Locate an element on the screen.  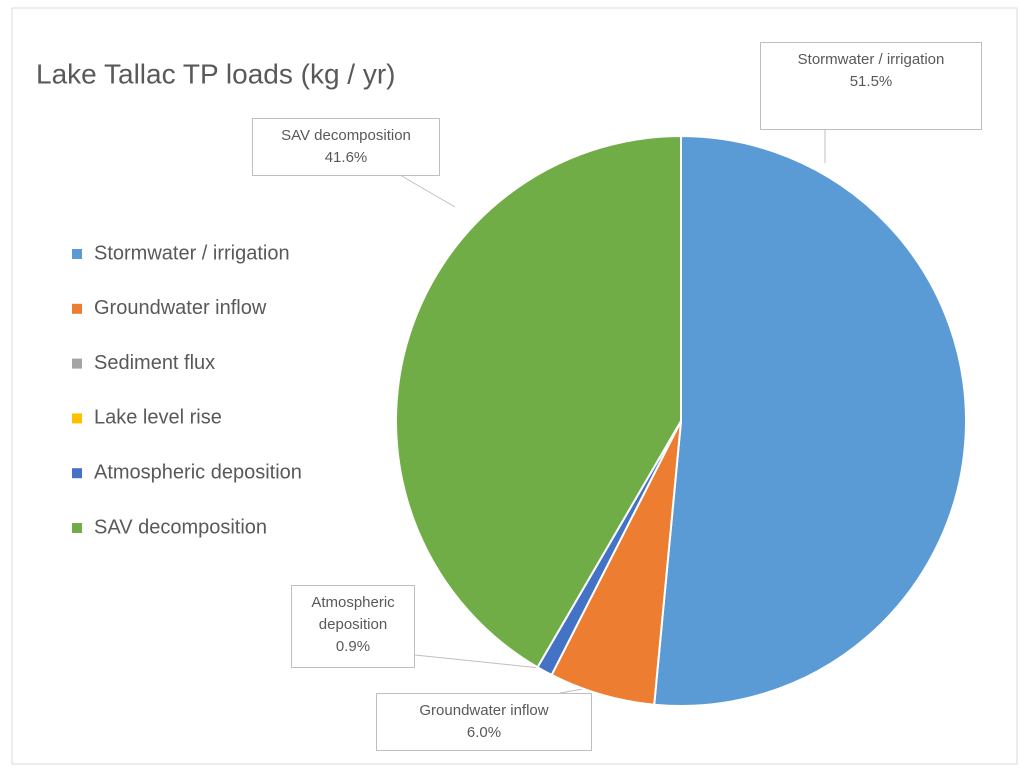
data-label-name: SAV decomposition is located at coordinates (346, 135).